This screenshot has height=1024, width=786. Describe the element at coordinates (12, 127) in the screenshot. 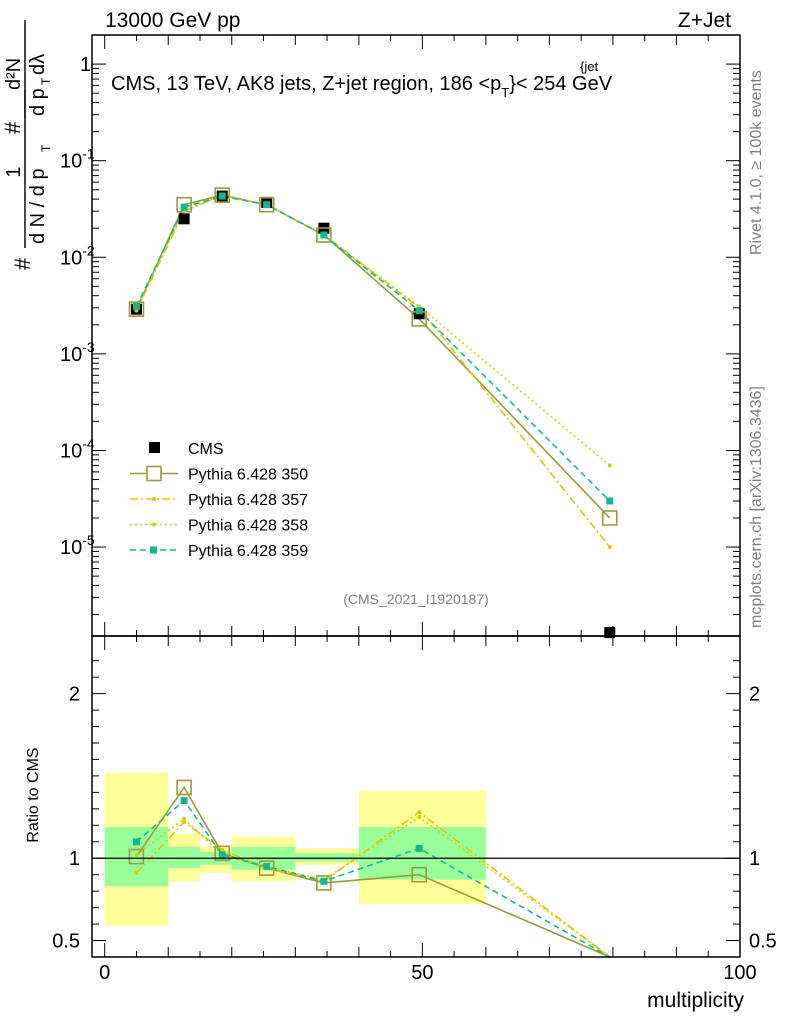

I see `ylabel-hash-2: #` at that location.